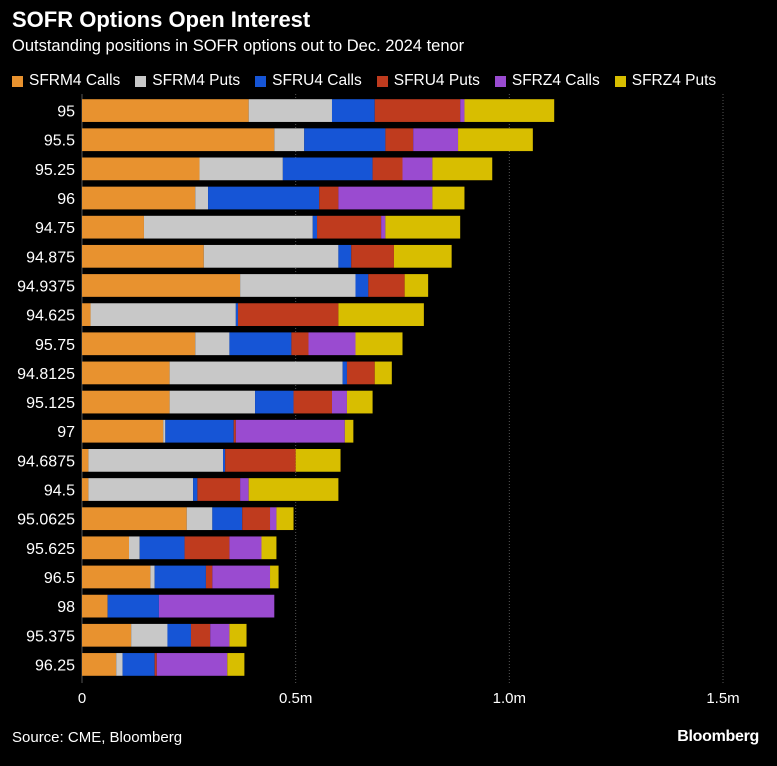 The height and width of the screenshot is (766, 777). Describe the element at coordinates (50, 257) in the screenshot. I see `category-label: 94.875` at that location.